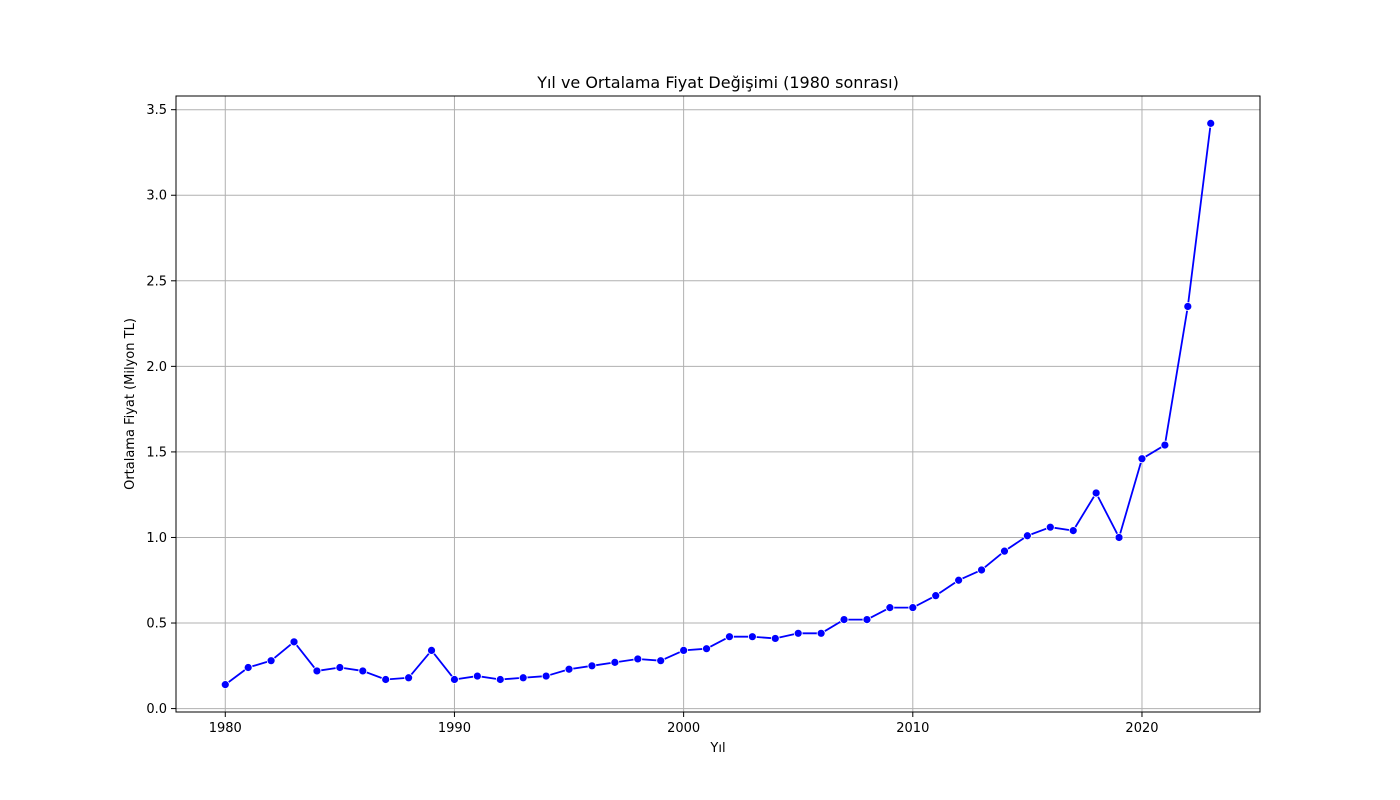  What do you see at coordinates (156, 281) in the screenshot?
I see `y-tick-label: 2.5` at bounding box center [156, 281].